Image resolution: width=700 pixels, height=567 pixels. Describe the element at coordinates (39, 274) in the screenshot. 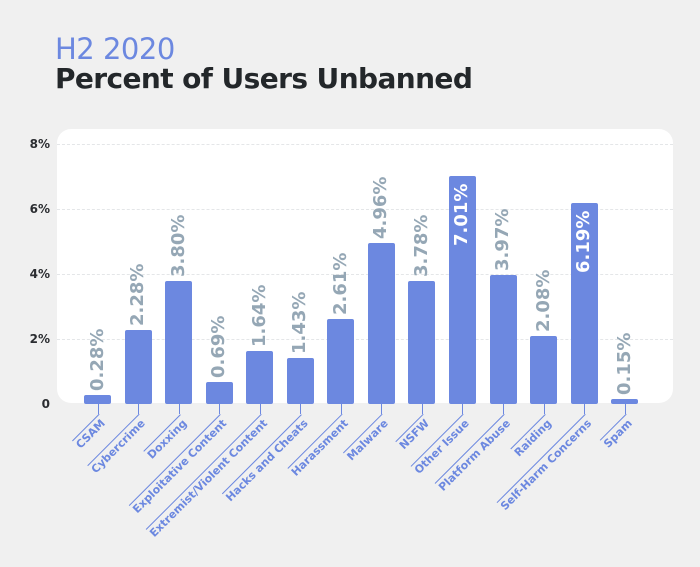

I see `y-tick-label: 4%` at that location.